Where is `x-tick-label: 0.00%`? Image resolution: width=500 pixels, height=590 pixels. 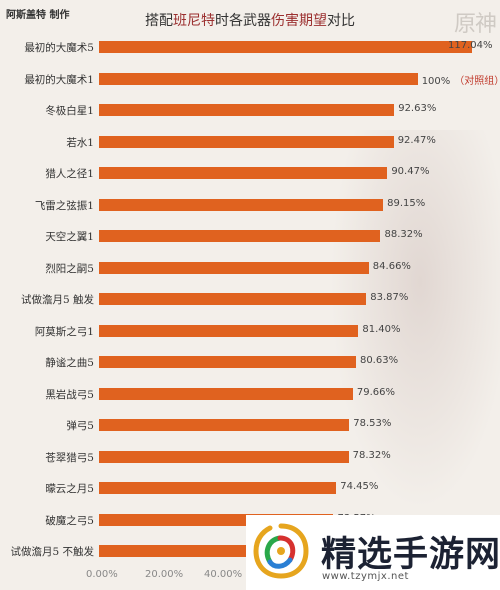 x-tick-label: 0.00% is located at coordinates (102, 574).